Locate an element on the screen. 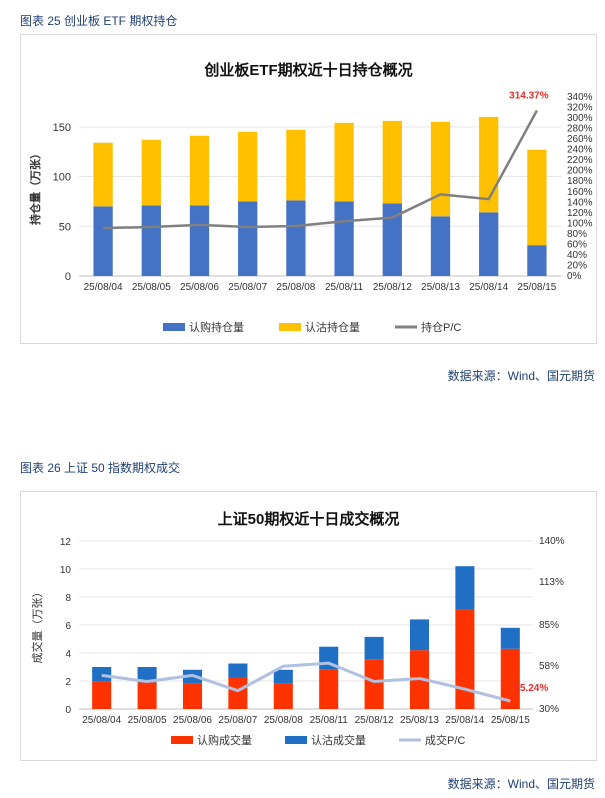  y2-tick-label: 120% is located at coordinates (580, 213).